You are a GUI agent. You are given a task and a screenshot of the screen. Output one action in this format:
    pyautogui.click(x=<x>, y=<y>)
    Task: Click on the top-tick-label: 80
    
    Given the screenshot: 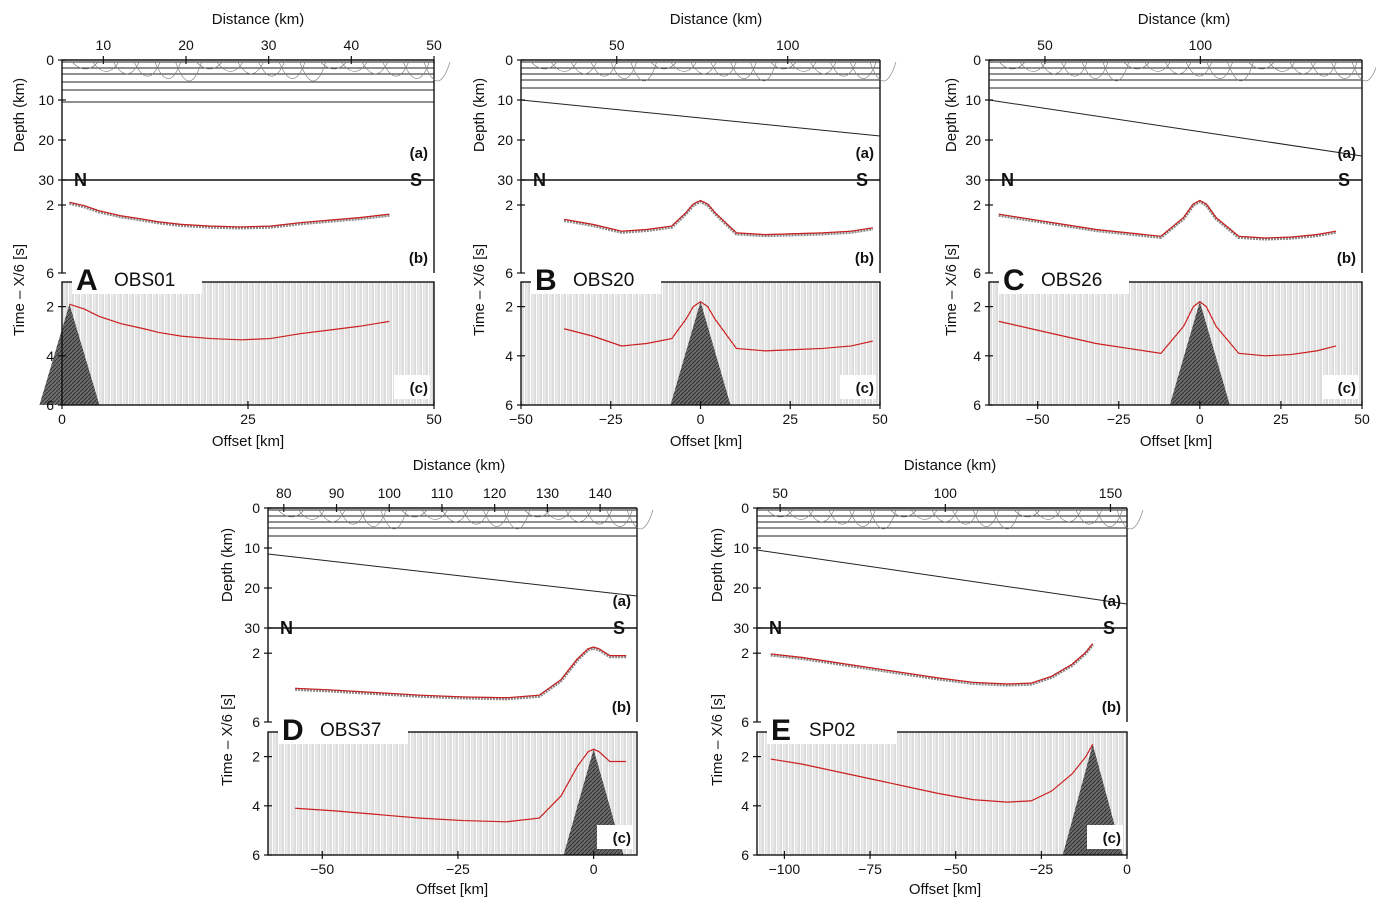 What is the action you would take?
    pyautogui.click(x=284, y=493)
    